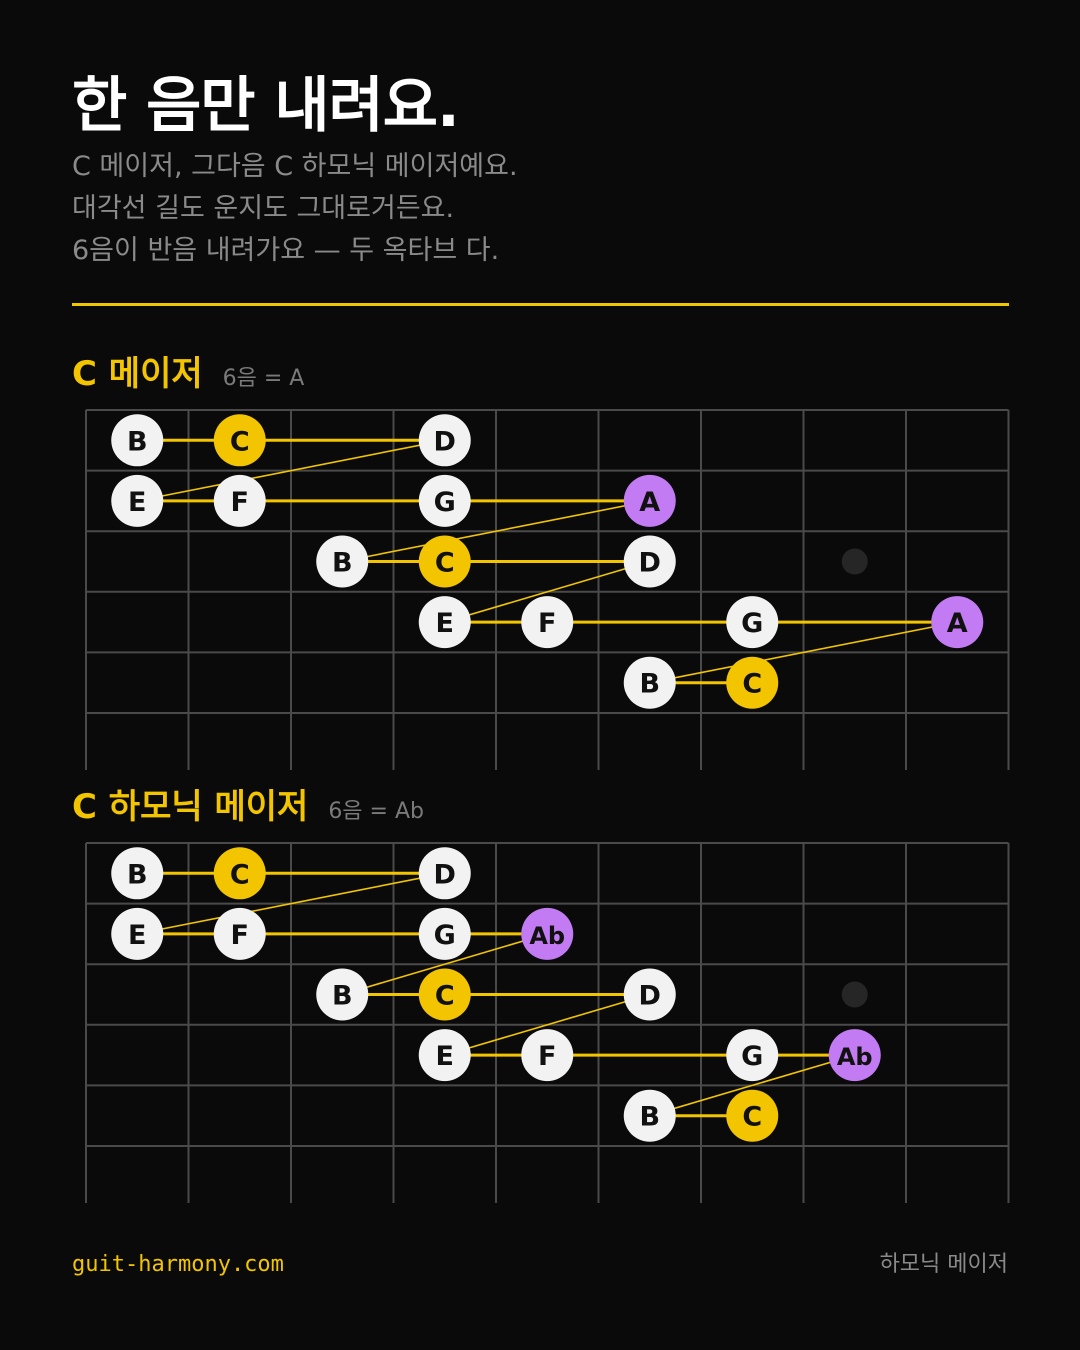 The width and height of the screenshot is (1080, 1350). What do you see at coordinates (295, 166) in the screenshot?
I see `subtitle-line-1: C 메이저, 그다음 C 하모닉 메이저예요.` at bounding box center [295, 166].